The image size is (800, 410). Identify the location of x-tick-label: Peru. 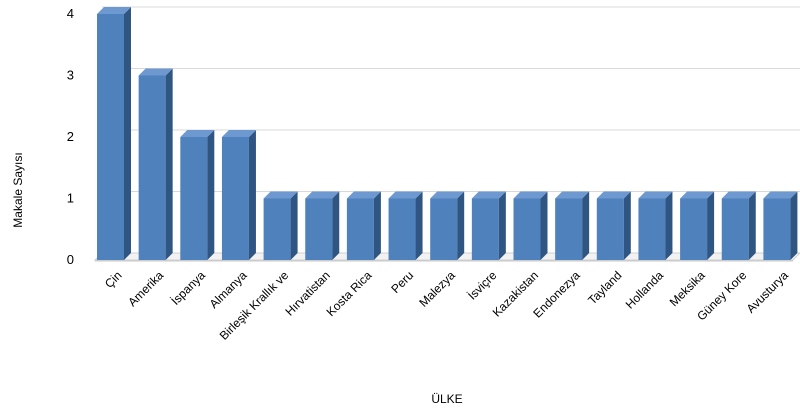
(402, 282).